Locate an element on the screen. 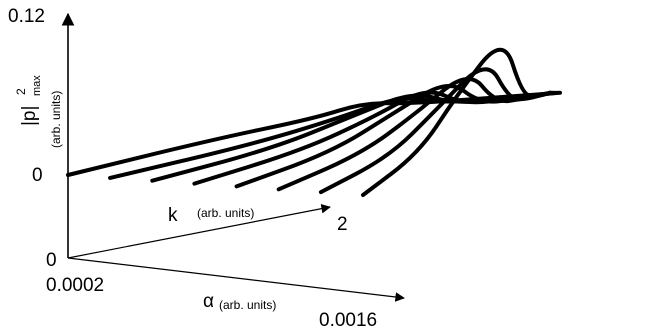 The height and width of the screenshot is (333, 656). alpha-axis-units: (arb. units) is located at coordinates (247, 305).